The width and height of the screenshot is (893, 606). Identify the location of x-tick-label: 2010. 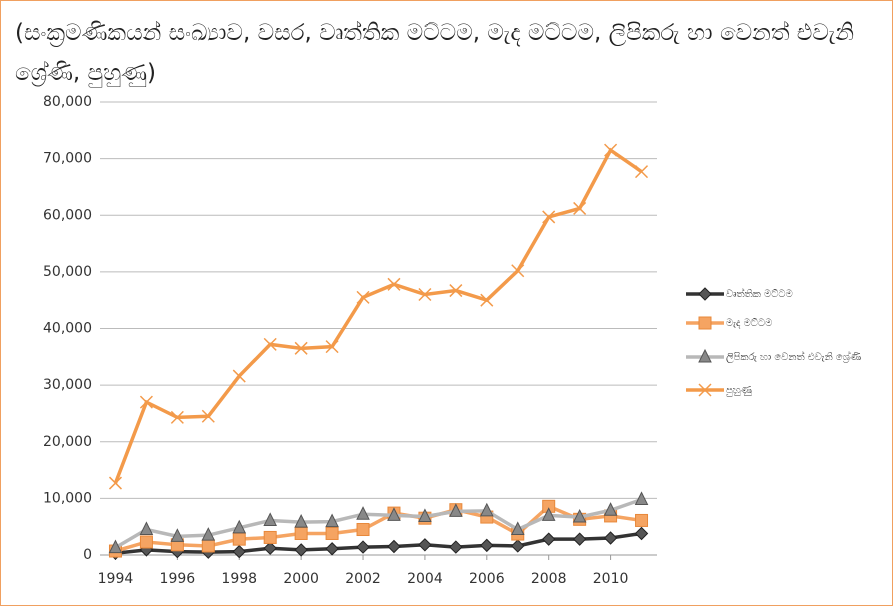
(611, 579).